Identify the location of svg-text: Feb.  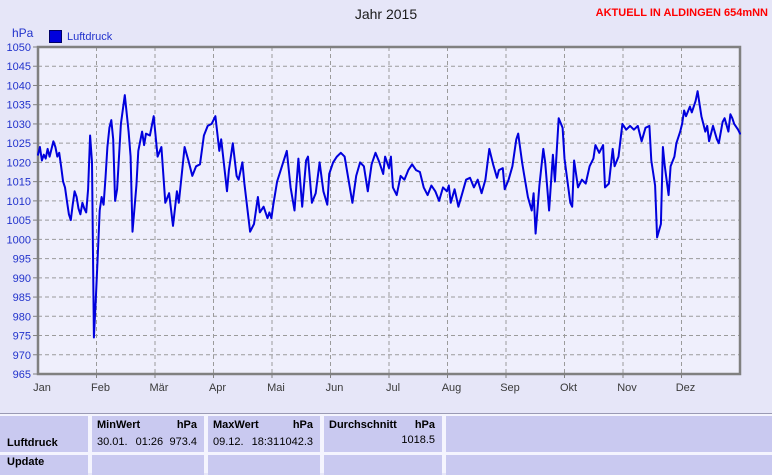
(100, 388).